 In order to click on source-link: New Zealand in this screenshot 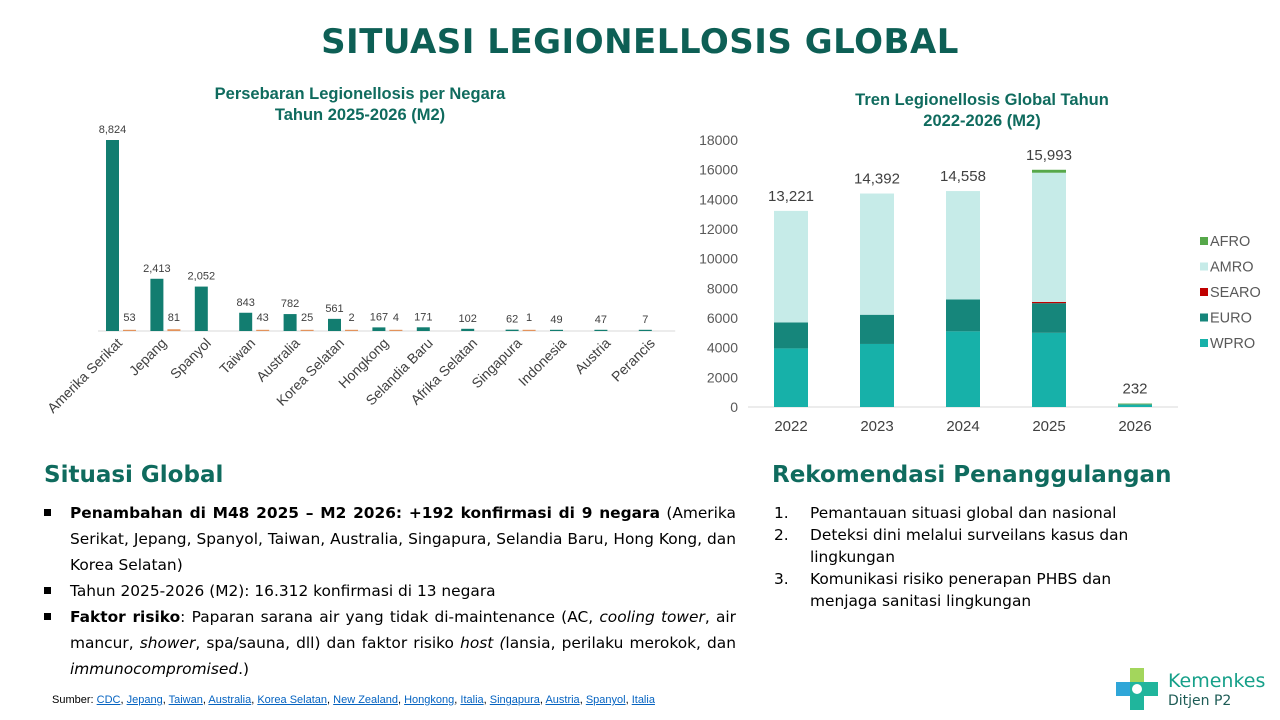, I will do `click(365, 700)`.